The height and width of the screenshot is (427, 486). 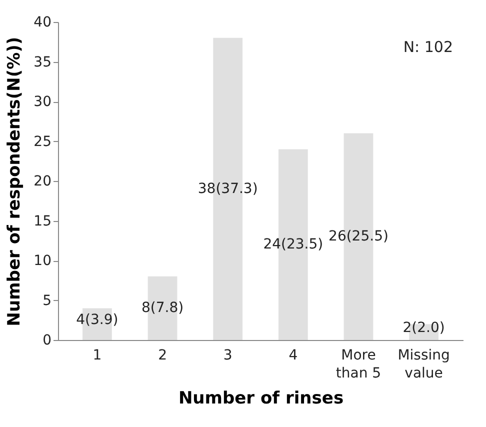 I want to click on x-tick-label: 4, so click(x=293, y=356).